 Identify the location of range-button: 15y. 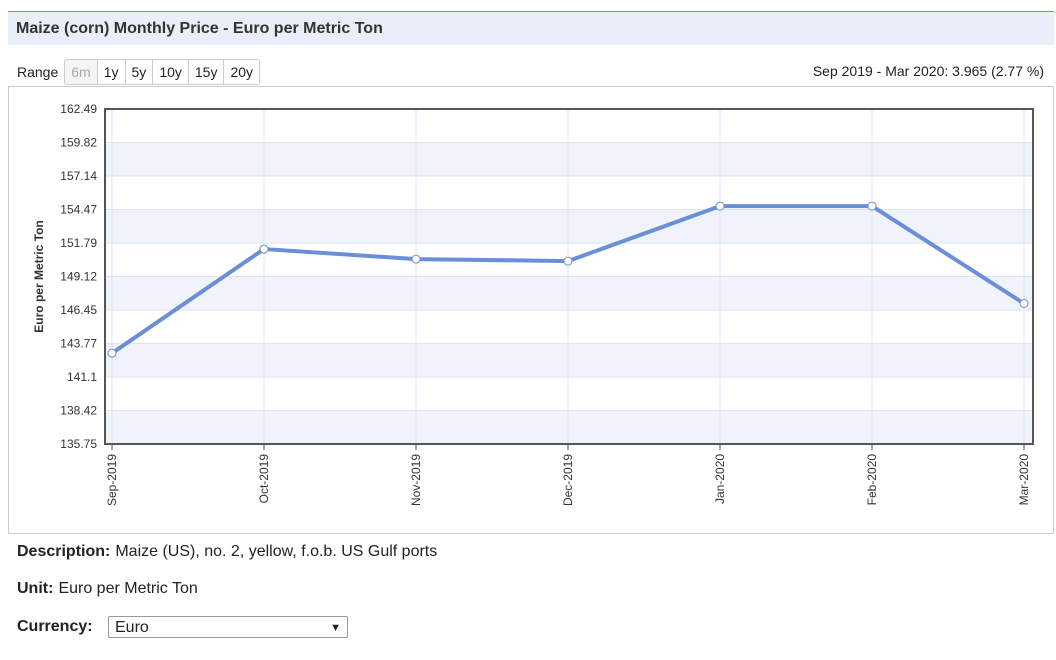
(205, 71).